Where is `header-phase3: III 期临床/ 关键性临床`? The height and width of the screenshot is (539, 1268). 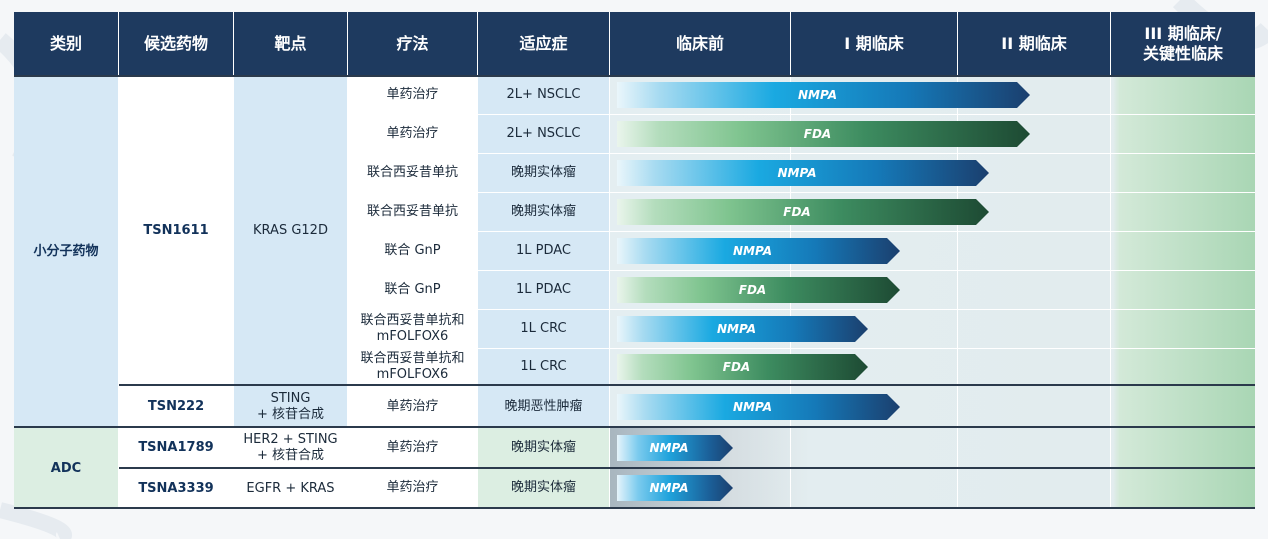
header-phase3: III 期临床/ 关键性临床 is located at coordinates (1183, 43).